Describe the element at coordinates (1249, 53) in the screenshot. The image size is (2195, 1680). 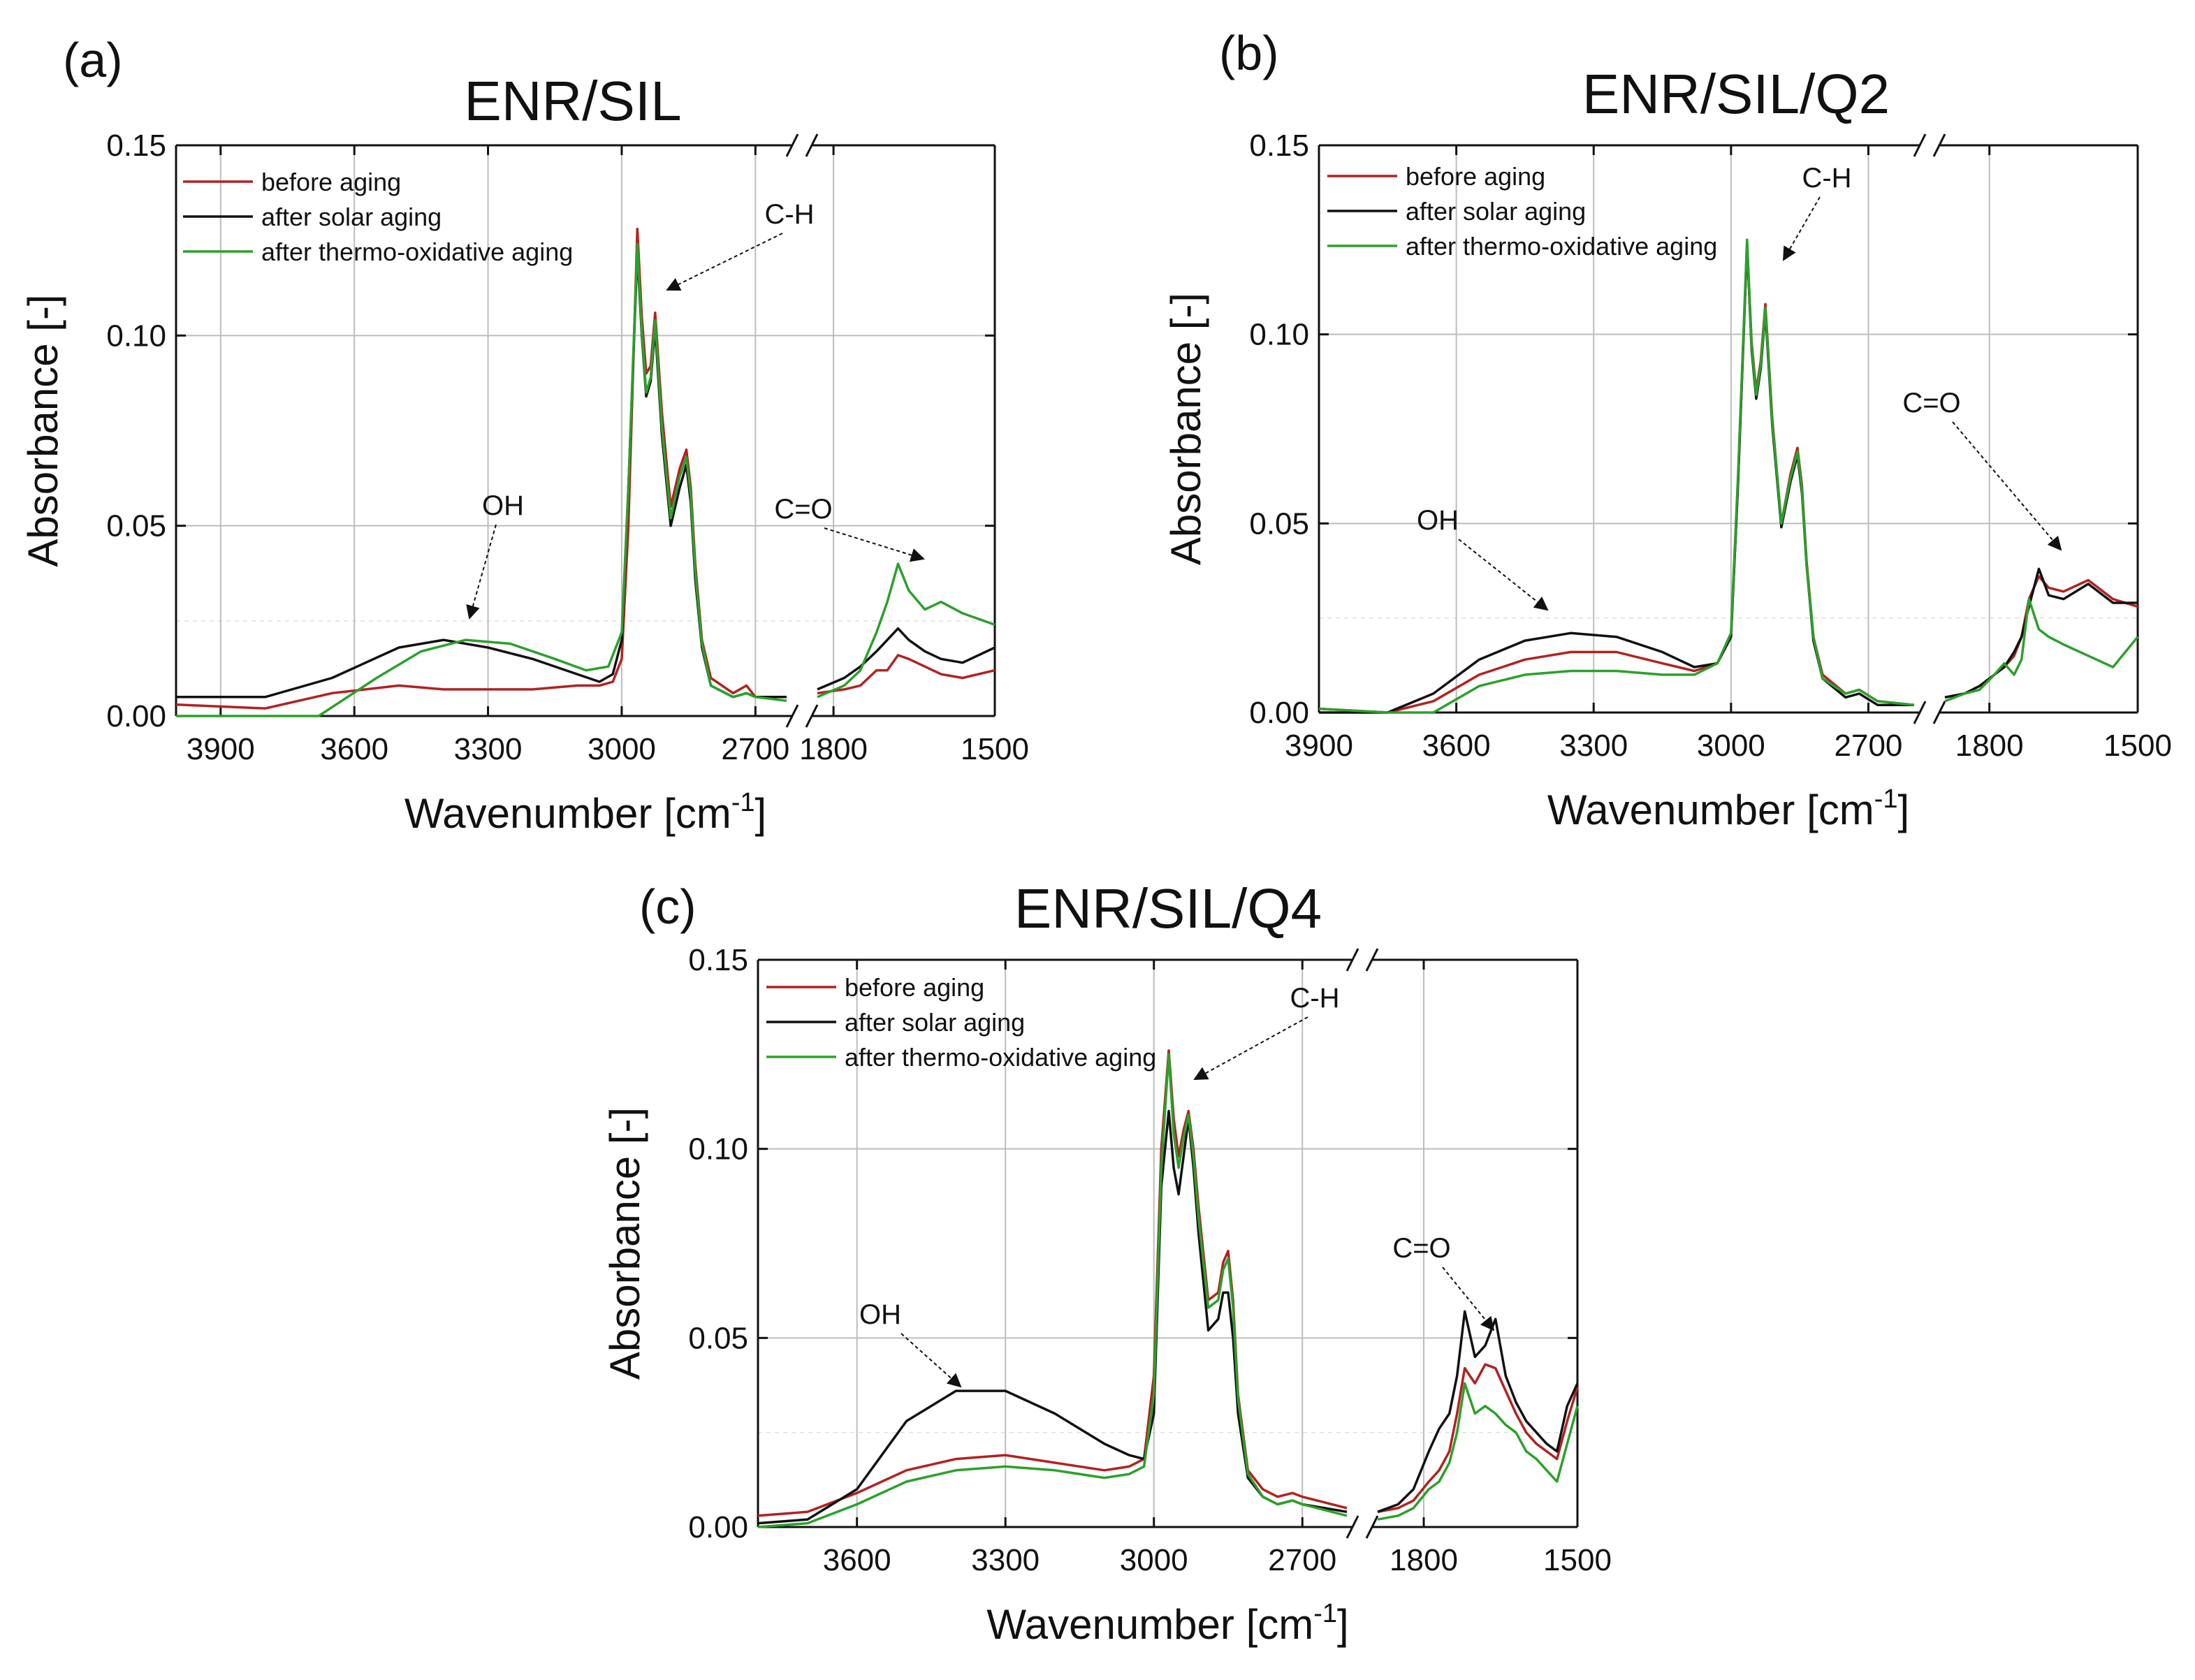
I see `panel-letter: (b)` at that location.